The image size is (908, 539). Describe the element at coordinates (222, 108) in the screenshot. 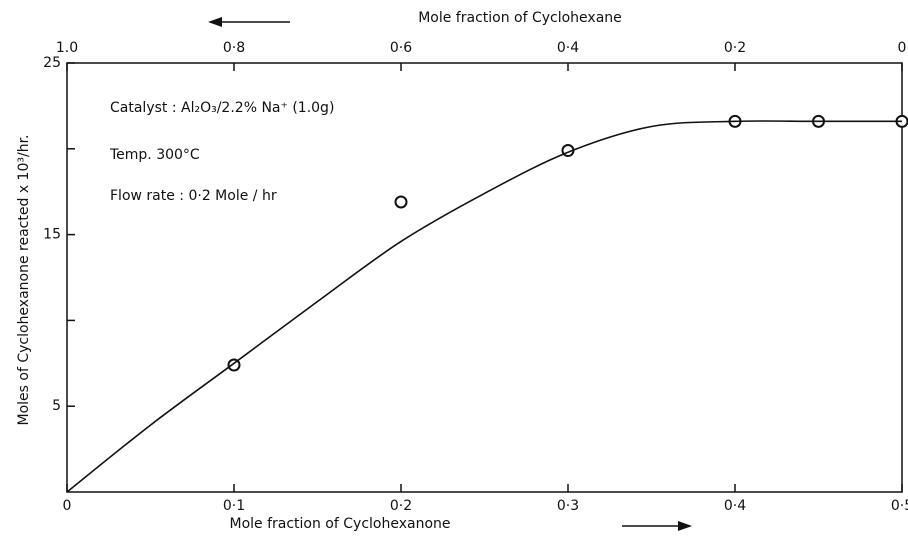

I see `annotation: Catalyst : Al₂O₃/2.2% Na⁺ (1.0g)` at that location.